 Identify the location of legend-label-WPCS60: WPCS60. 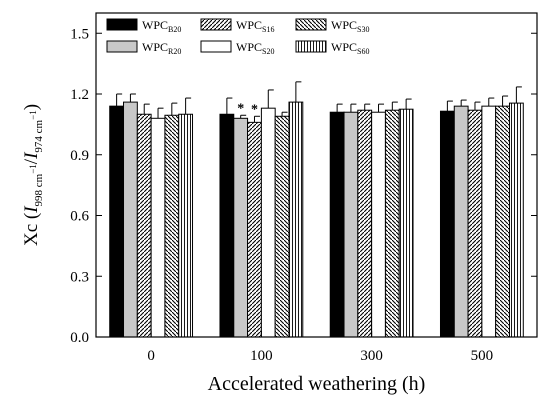
(350, 48).